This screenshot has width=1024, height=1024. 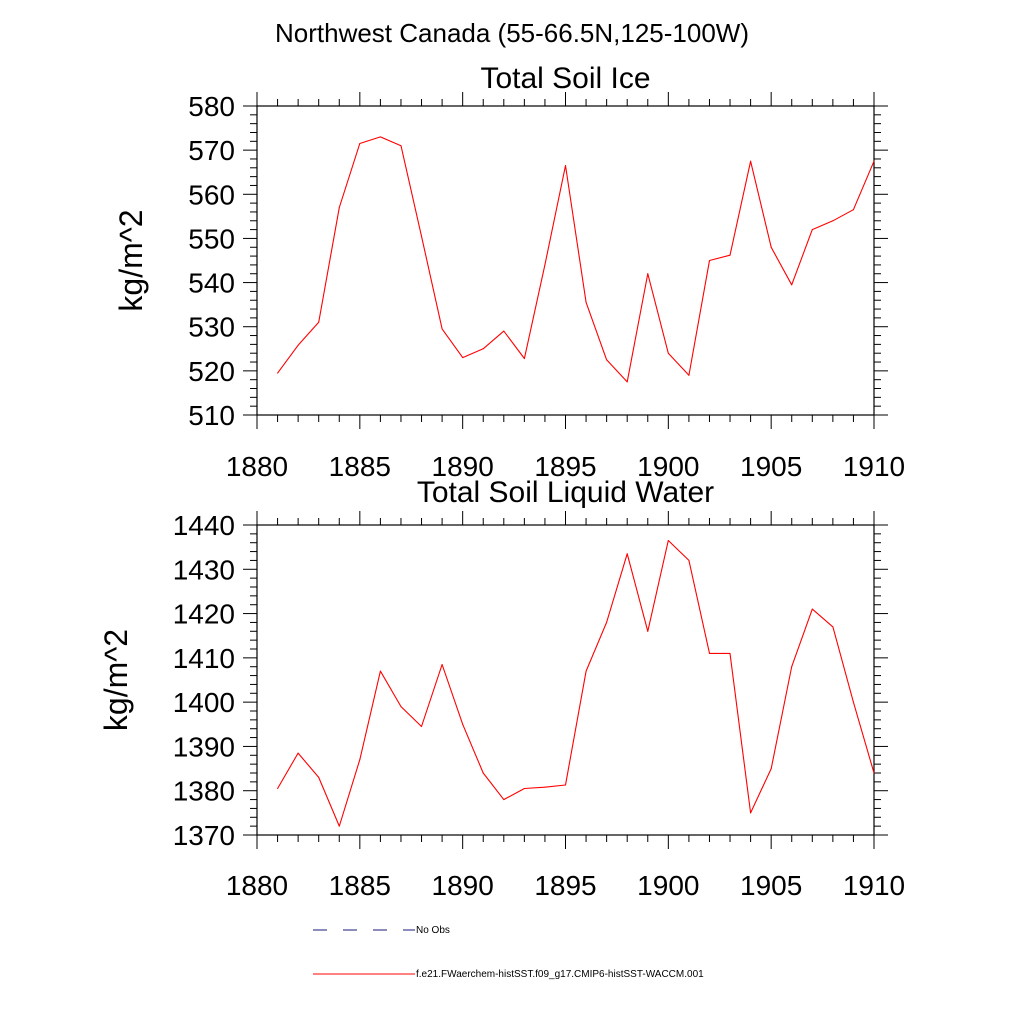 What do you see at coordinates (204, 569) in the screenshot?
I see `y-tick-label: 1430` at bounding box center [204, 569].